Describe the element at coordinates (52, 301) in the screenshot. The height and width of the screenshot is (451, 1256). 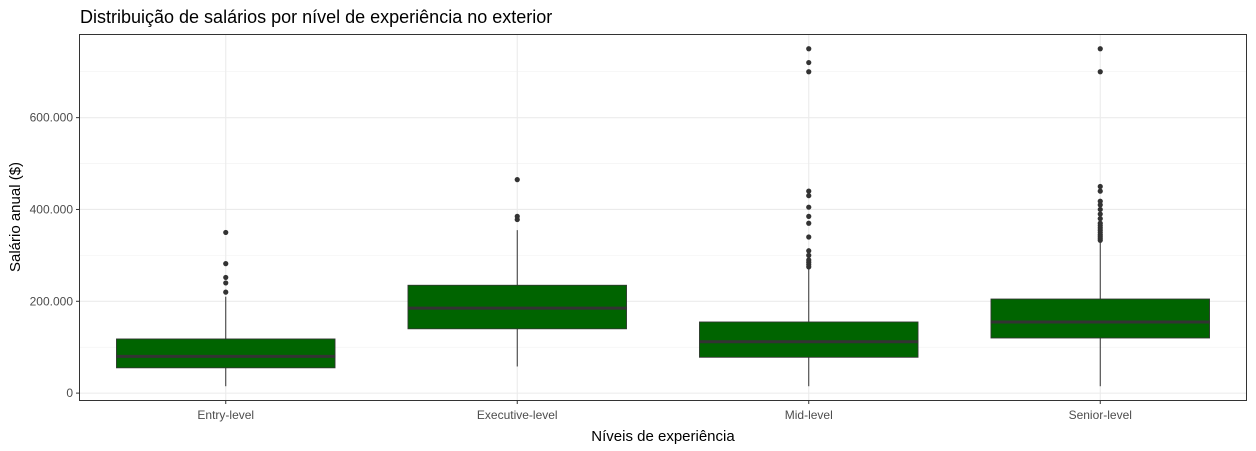
I see `y-tick-label: 200.000` at that location.